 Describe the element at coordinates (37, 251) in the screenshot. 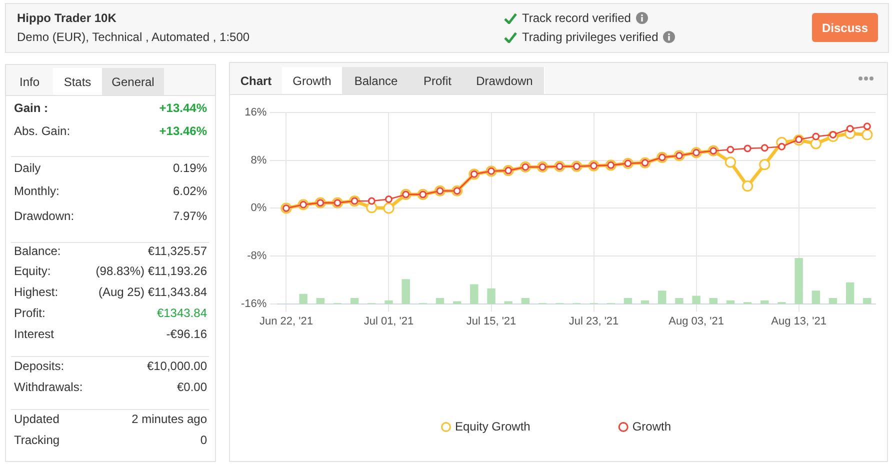

I see `text: Balance:` at that location.